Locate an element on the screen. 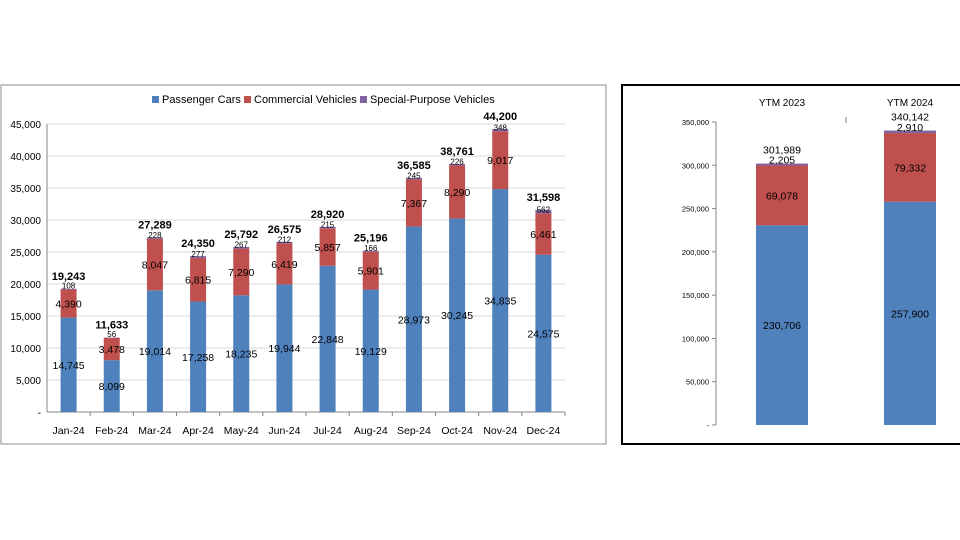 Image resolution: width=960 pixels, height=540 pixels. total-label: 27,289 is located at coordinates (155, 225).